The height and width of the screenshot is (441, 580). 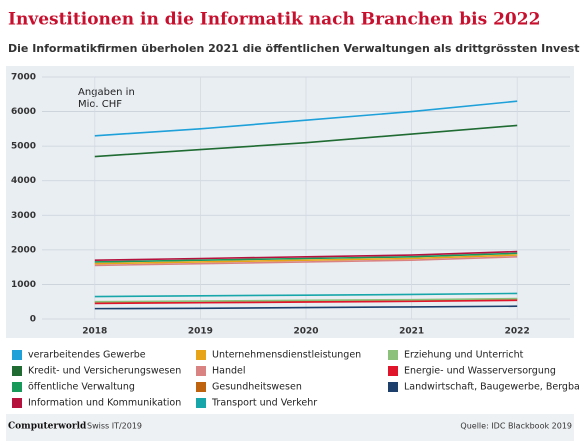 I want to click on legend-label: Energie- und Wasserversorgung, so click(x=480, y=371).